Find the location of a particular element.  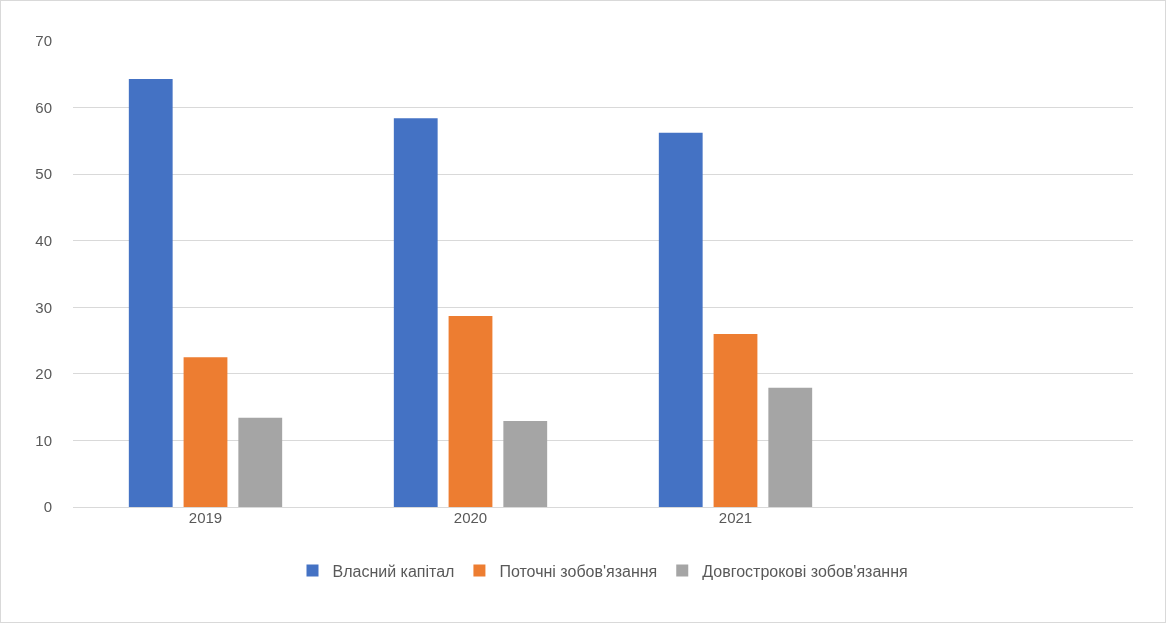

y-tick-label: 60 is located at coordinates (43, 107).